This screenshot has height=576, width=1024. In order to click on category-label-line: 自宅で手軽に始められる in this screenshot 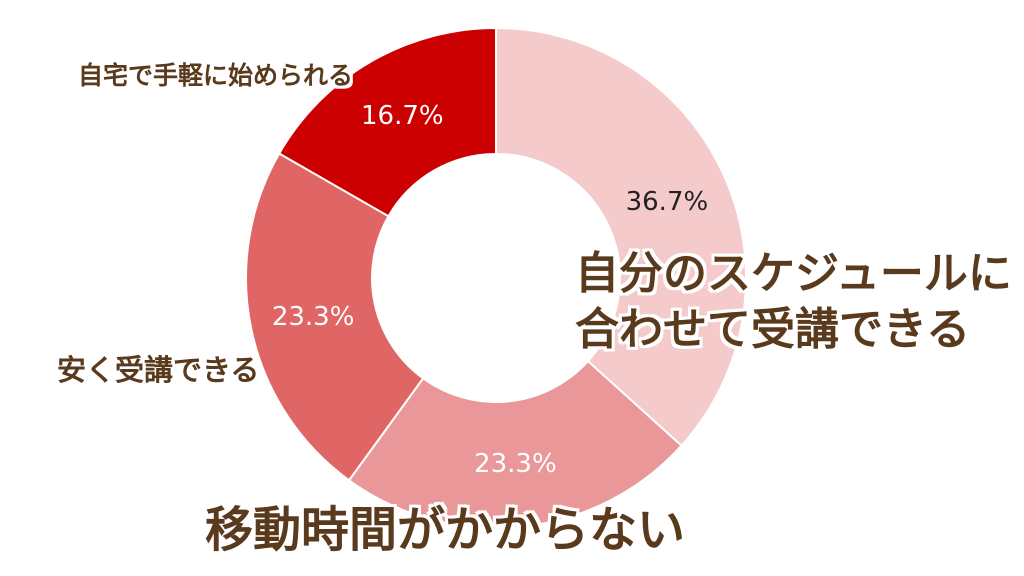, I will do `click(216, 75)`.